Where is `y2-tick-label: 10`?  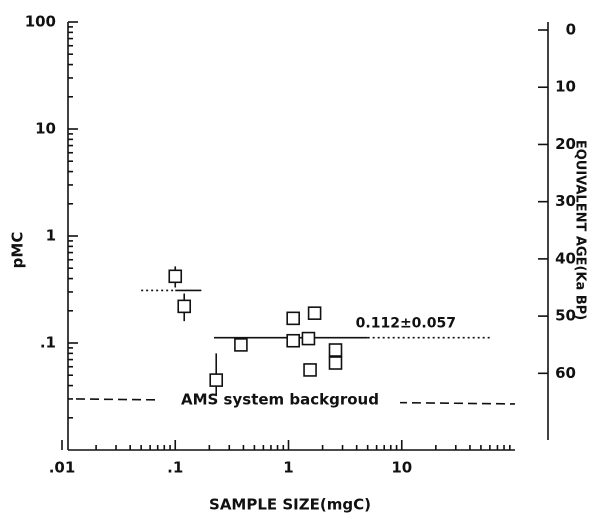
y2-tick-label: 10 is located at coordinates (565, 87).